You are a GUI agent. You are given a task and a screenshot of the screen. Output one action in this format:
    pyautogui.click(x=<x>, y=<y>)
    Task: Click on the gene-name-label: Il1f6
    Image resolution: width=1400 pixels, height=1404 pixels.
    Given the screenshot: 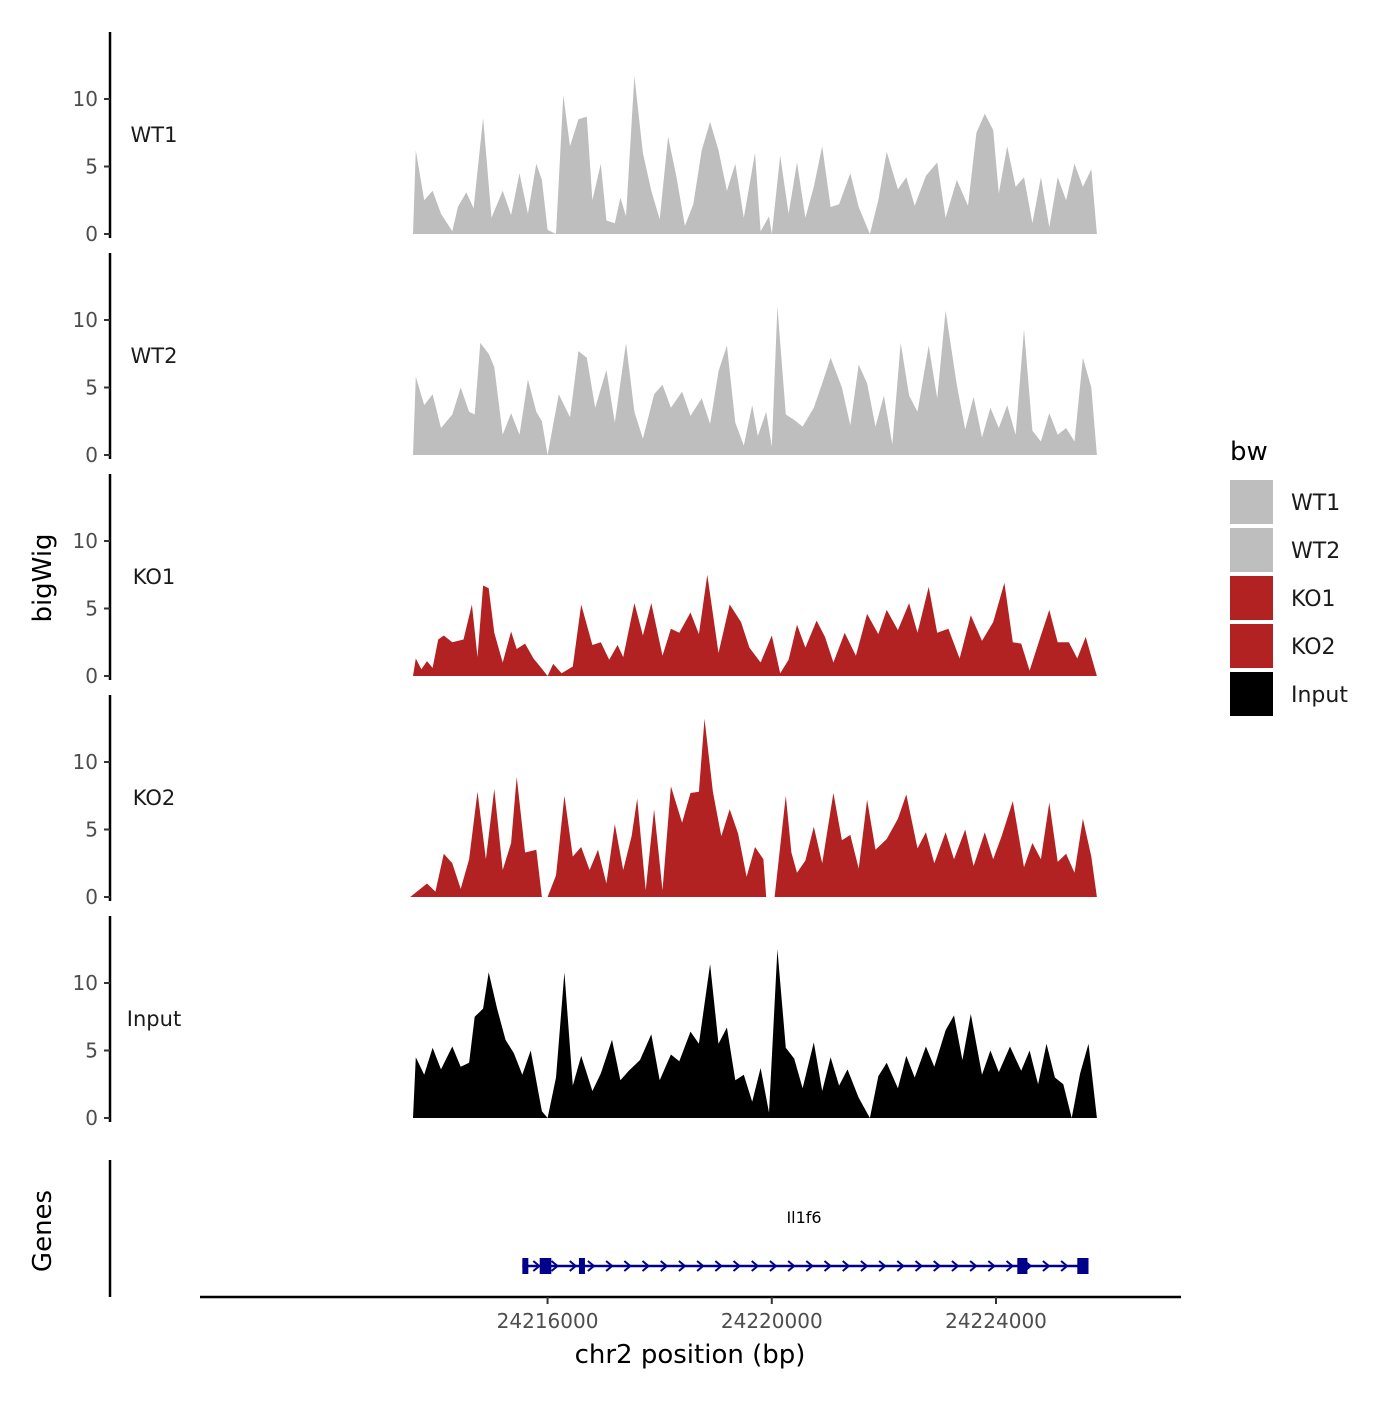 What is the action you would take?
    pyautogui.click(x=803, y=1217)
    